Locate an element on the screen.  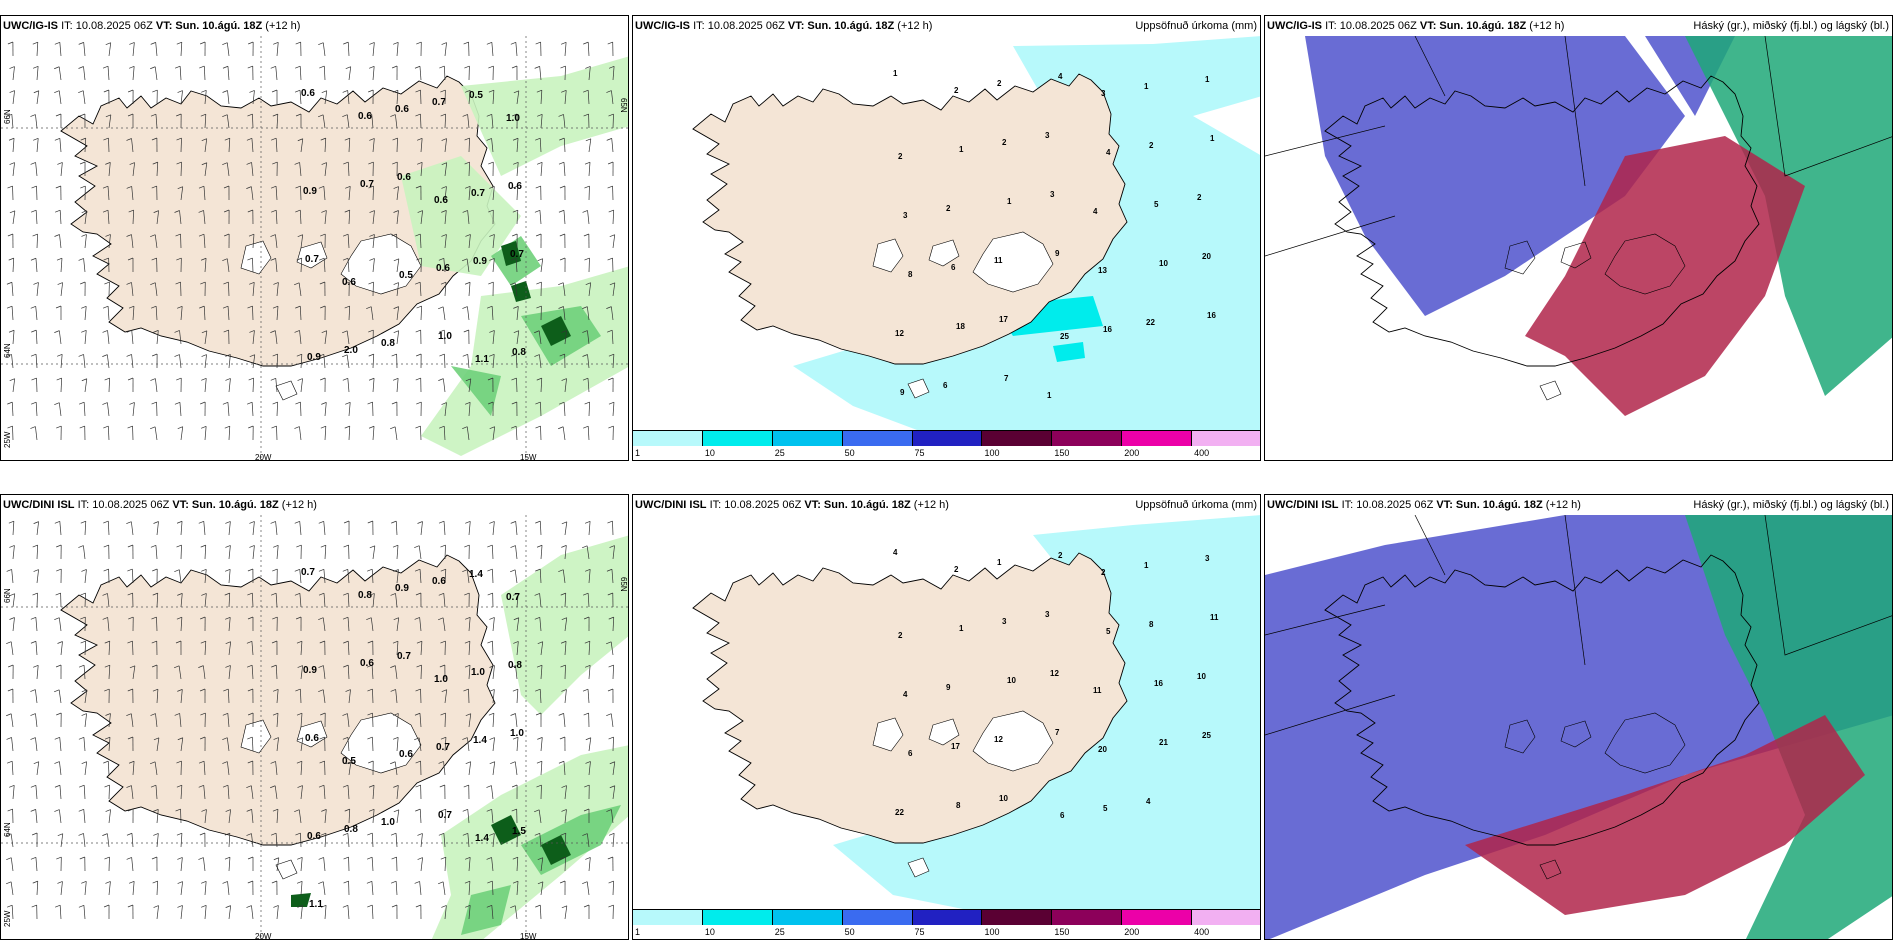
precip-value-label: 6 is located at coordinates (910, 753).